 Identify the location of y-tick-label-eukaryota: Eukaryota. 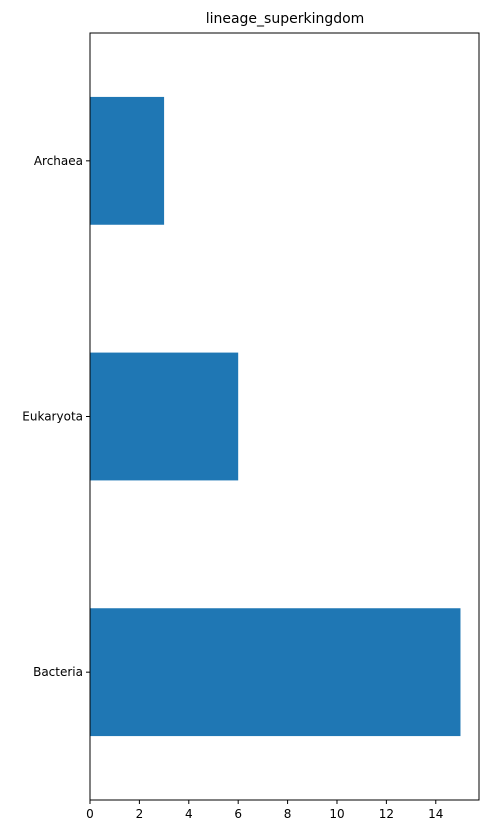
(52, 417).